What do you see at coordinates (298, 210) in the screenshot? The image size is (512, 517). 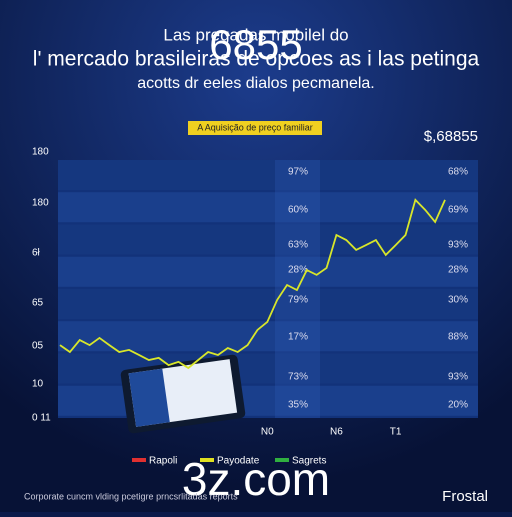 I see `cell-value: 60%` at bounding box center [298, 210].